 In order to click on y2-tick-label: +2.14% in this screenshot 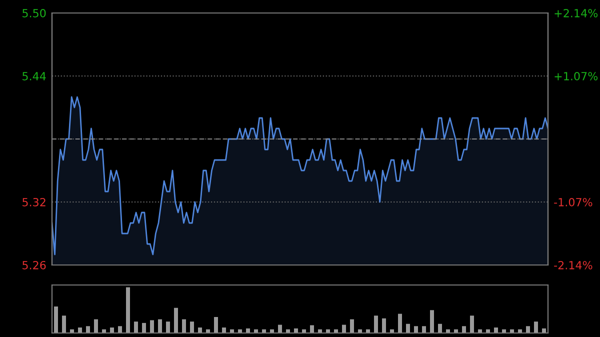, I will do `click(576, 13)`.